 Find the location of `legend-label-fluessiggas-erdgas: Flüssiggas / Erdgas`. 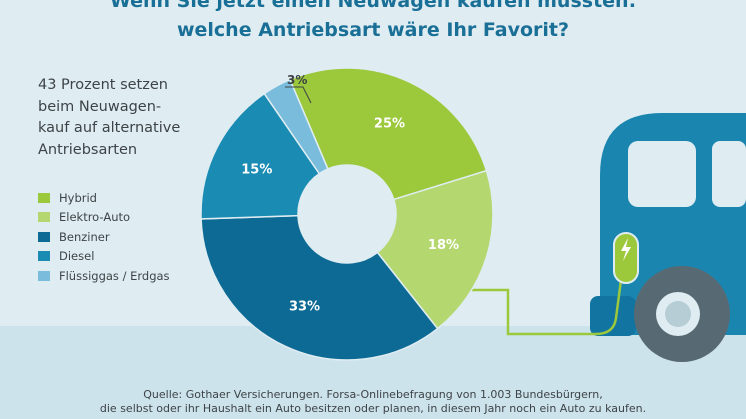

legend-label-fluessiggas-erdgas: Flüssiggas / Erdgas is located at coordinates (114, 275).